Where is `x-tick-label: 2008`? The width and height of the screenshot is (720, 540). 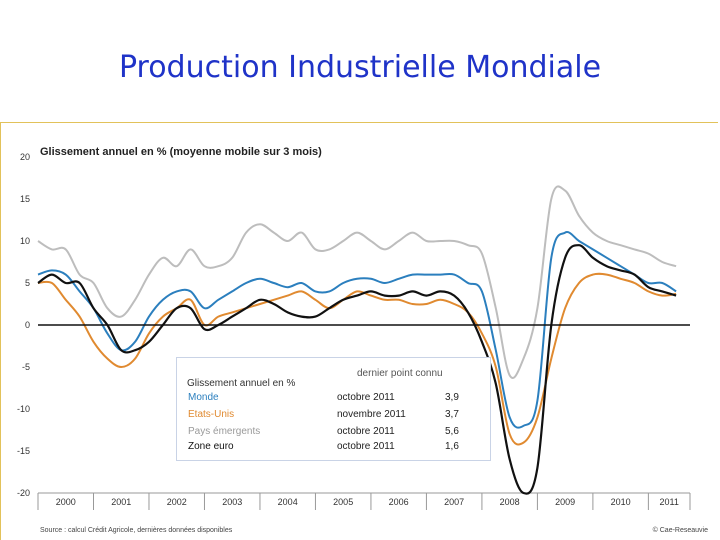
x-tick-label: 2008 is located at coordinates (510, 502).